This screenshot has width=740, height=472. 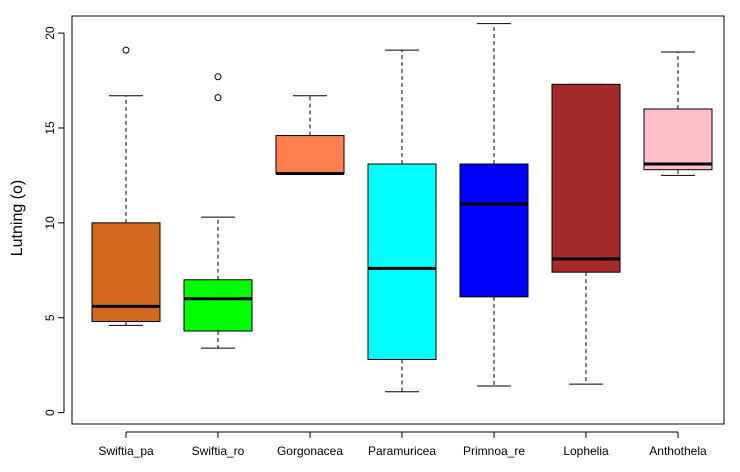 I want to click on box-paramuricea, so click(x=402, y=221).